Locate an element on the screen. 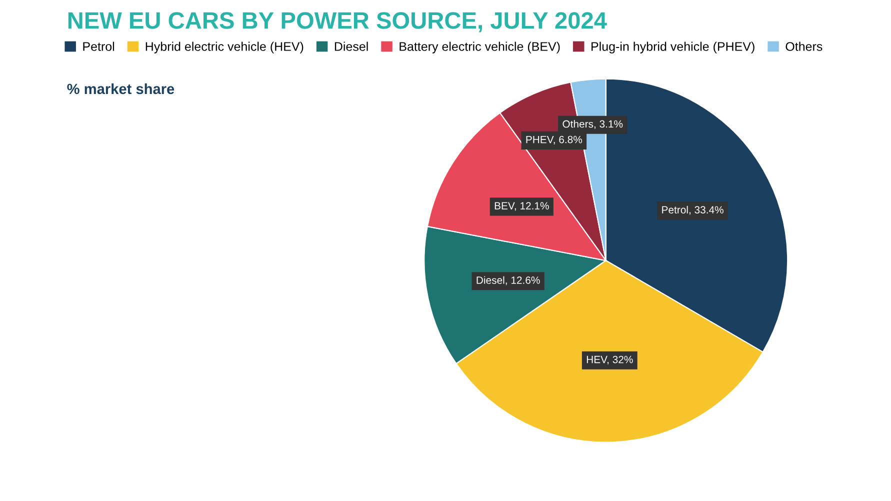 This screenshot has width=891, height=501. legend-label: Diesel is located at coordinates (351, 46).